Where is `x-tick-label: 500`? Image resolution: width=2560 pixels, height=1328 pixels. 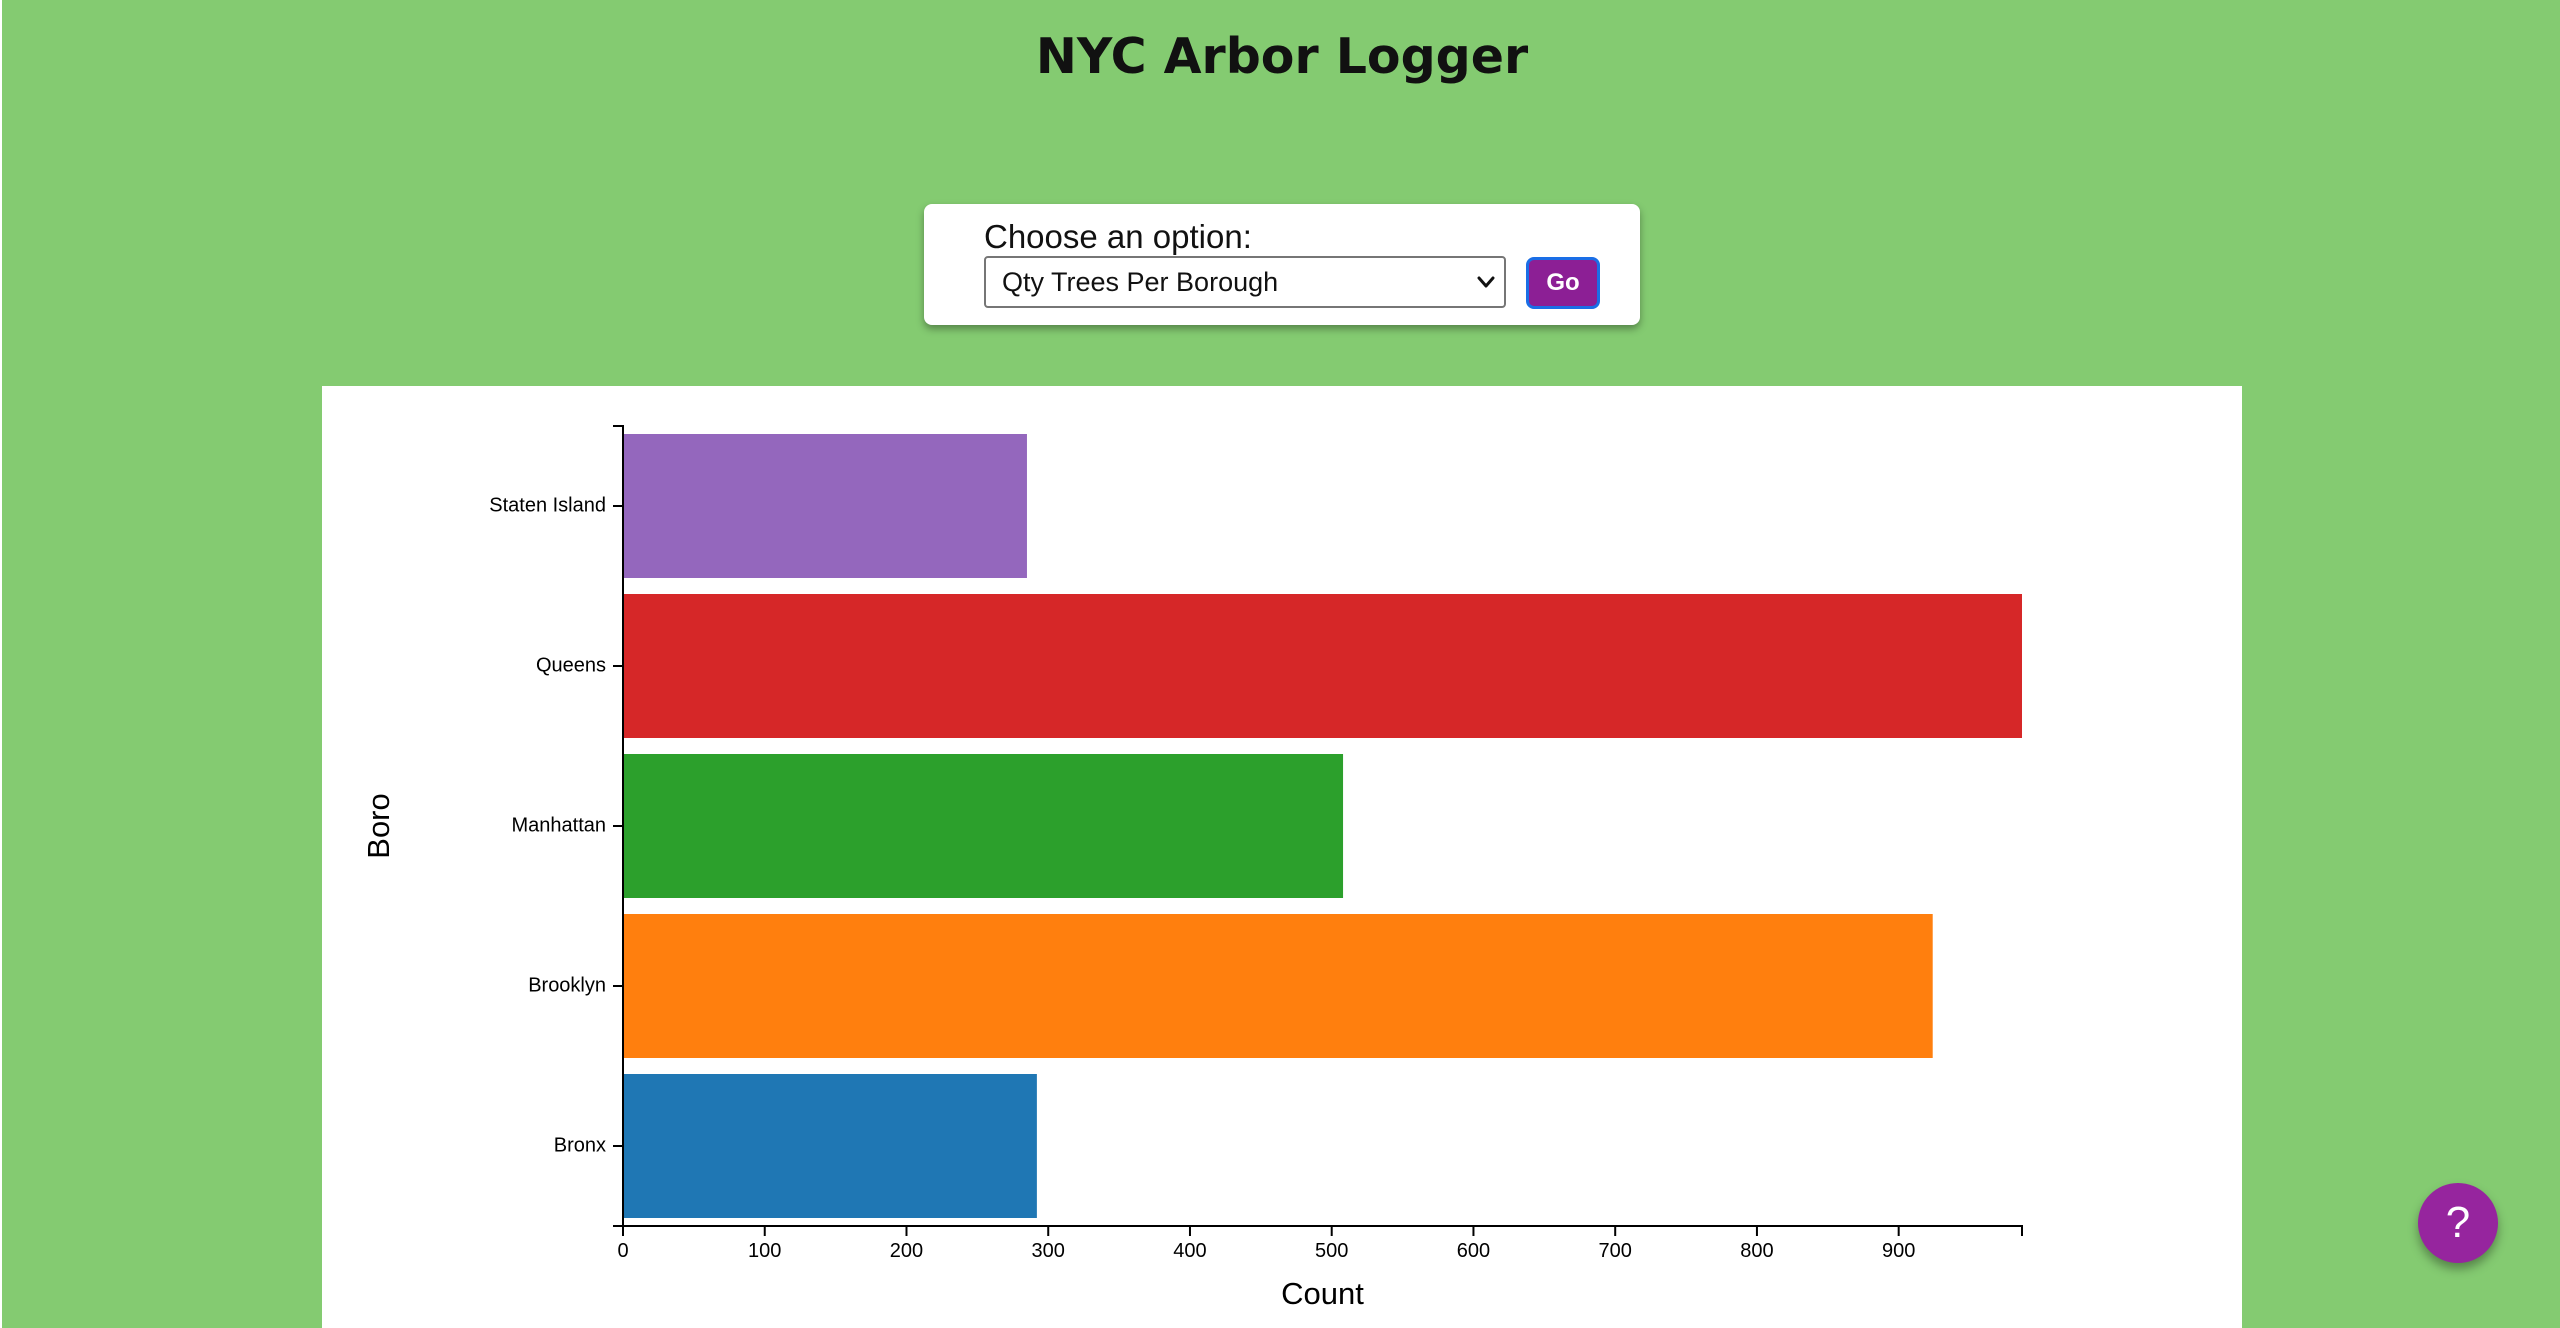 x-tick-label: 500 is located at coordinates (1331, 1251).